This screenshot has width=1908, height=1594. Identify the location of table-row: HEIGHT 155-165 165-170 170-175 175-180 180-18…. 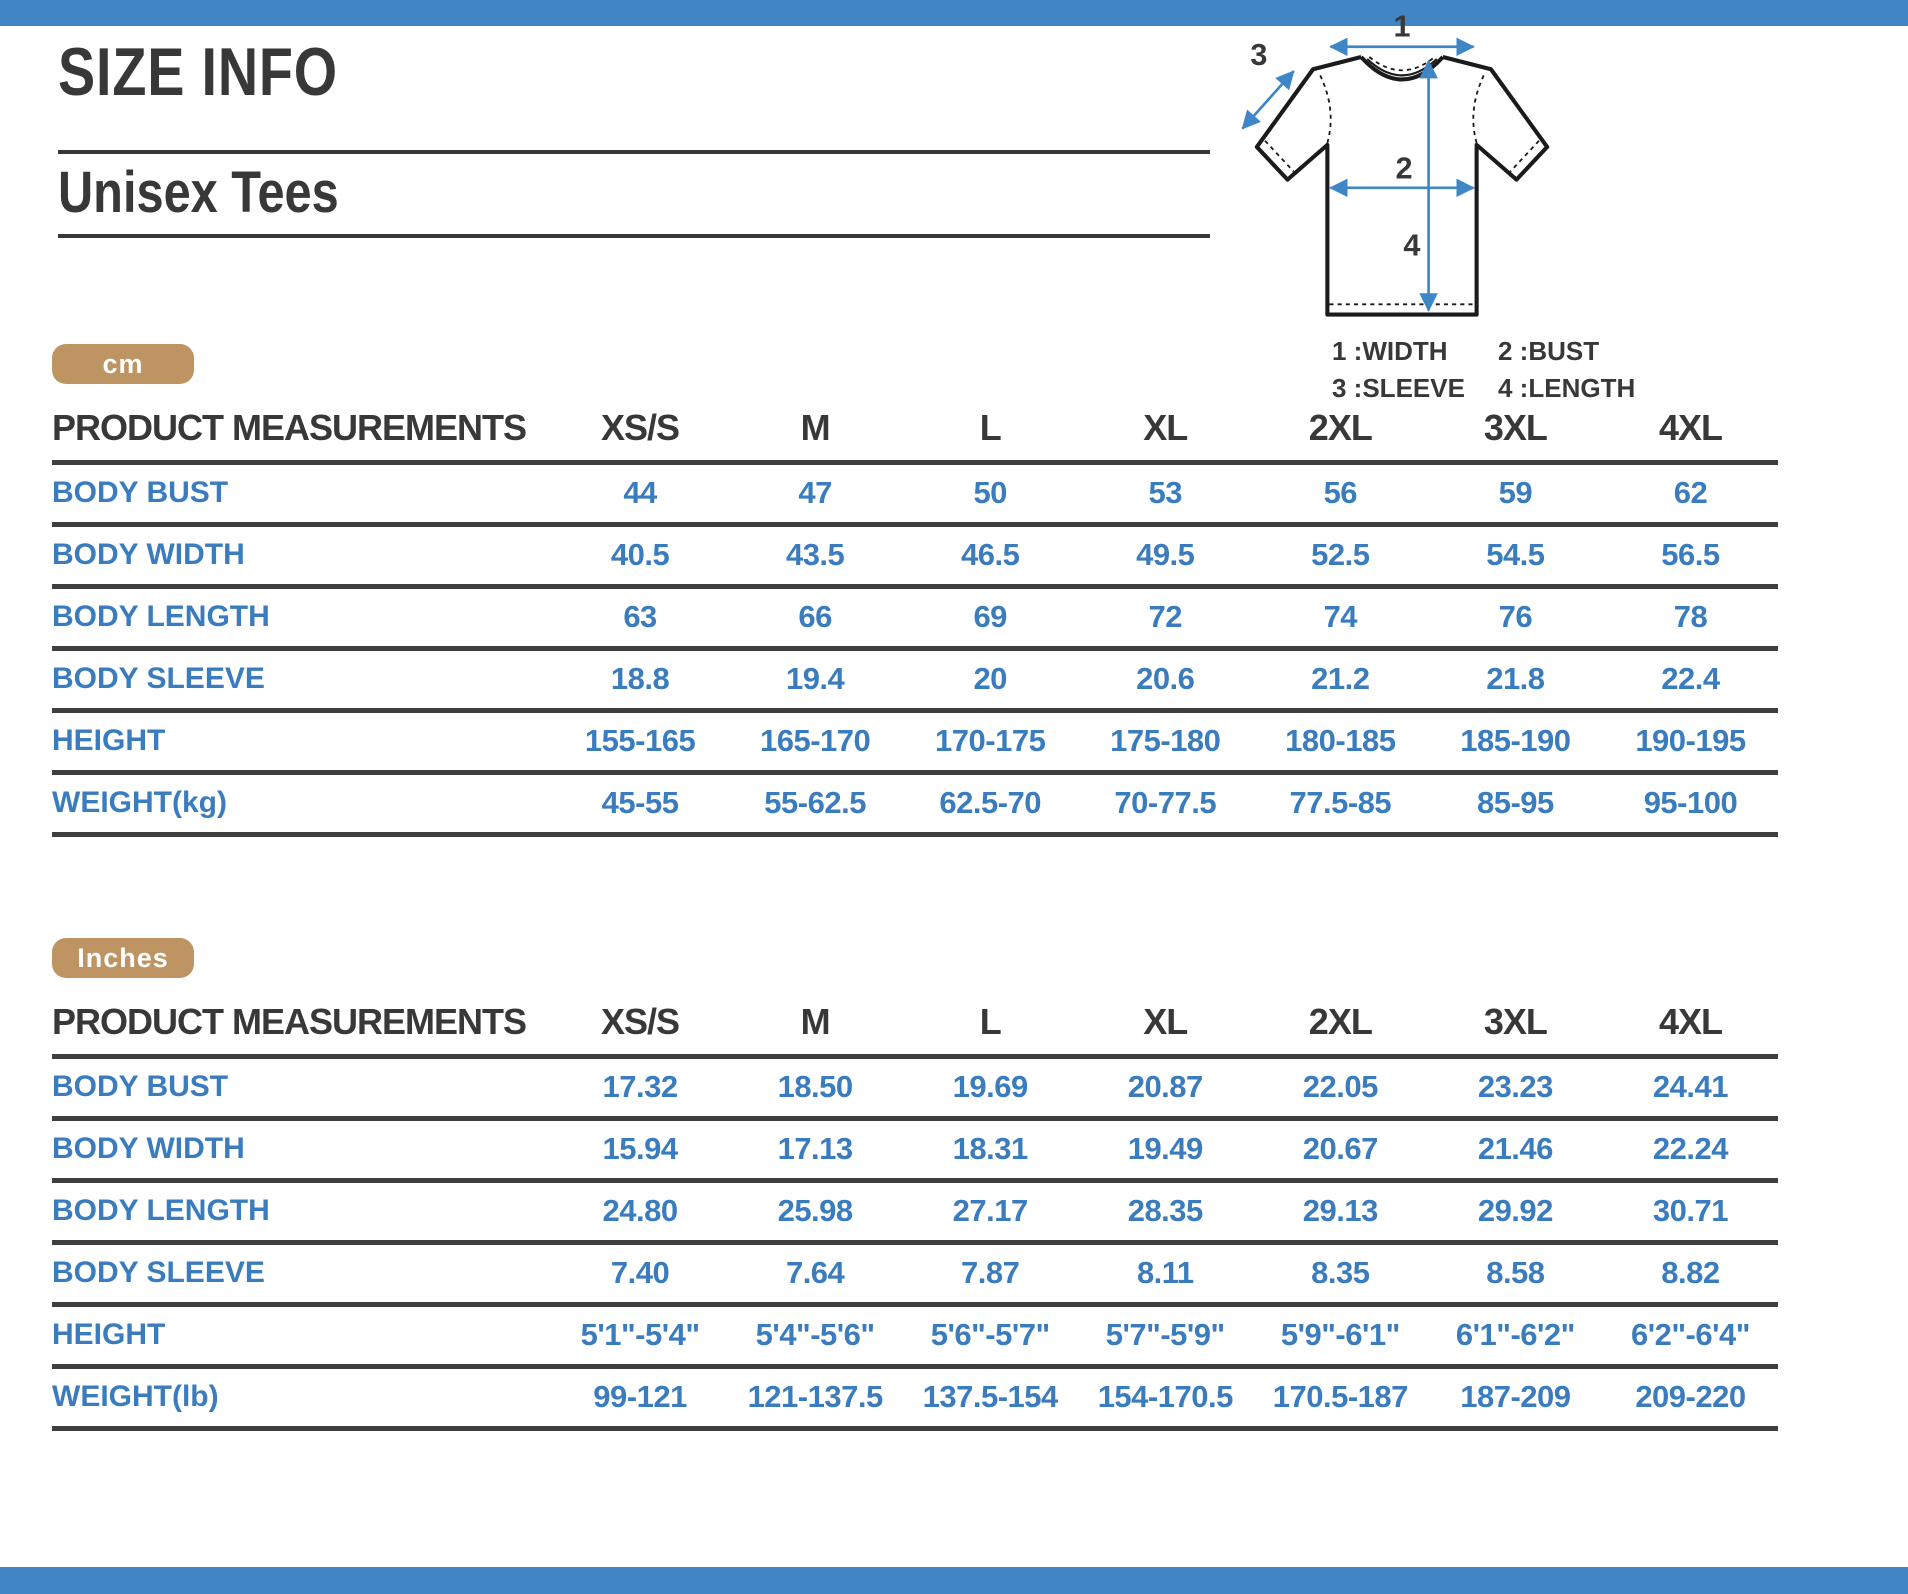
(915, 742).